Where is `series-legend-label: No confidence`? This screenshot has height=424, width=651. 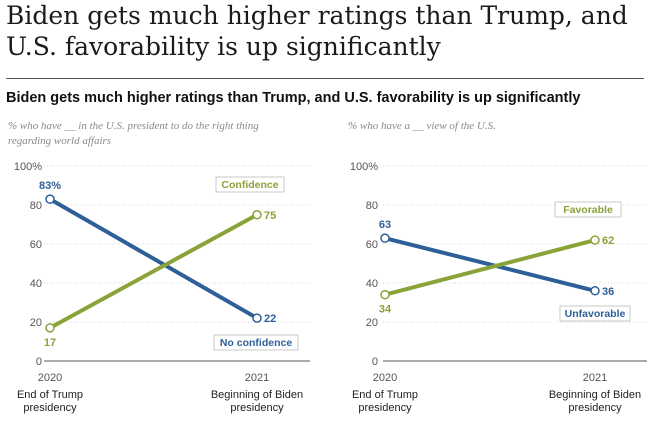 series-legend-label: No confidence is located at coordinates (256, 343).